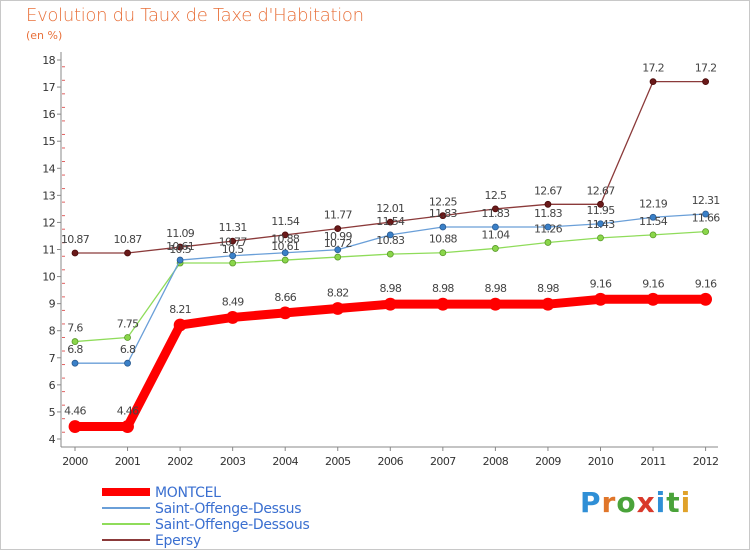 The image size is (750, 550). I want to click on data-label: 11.43, so click(601, 224).